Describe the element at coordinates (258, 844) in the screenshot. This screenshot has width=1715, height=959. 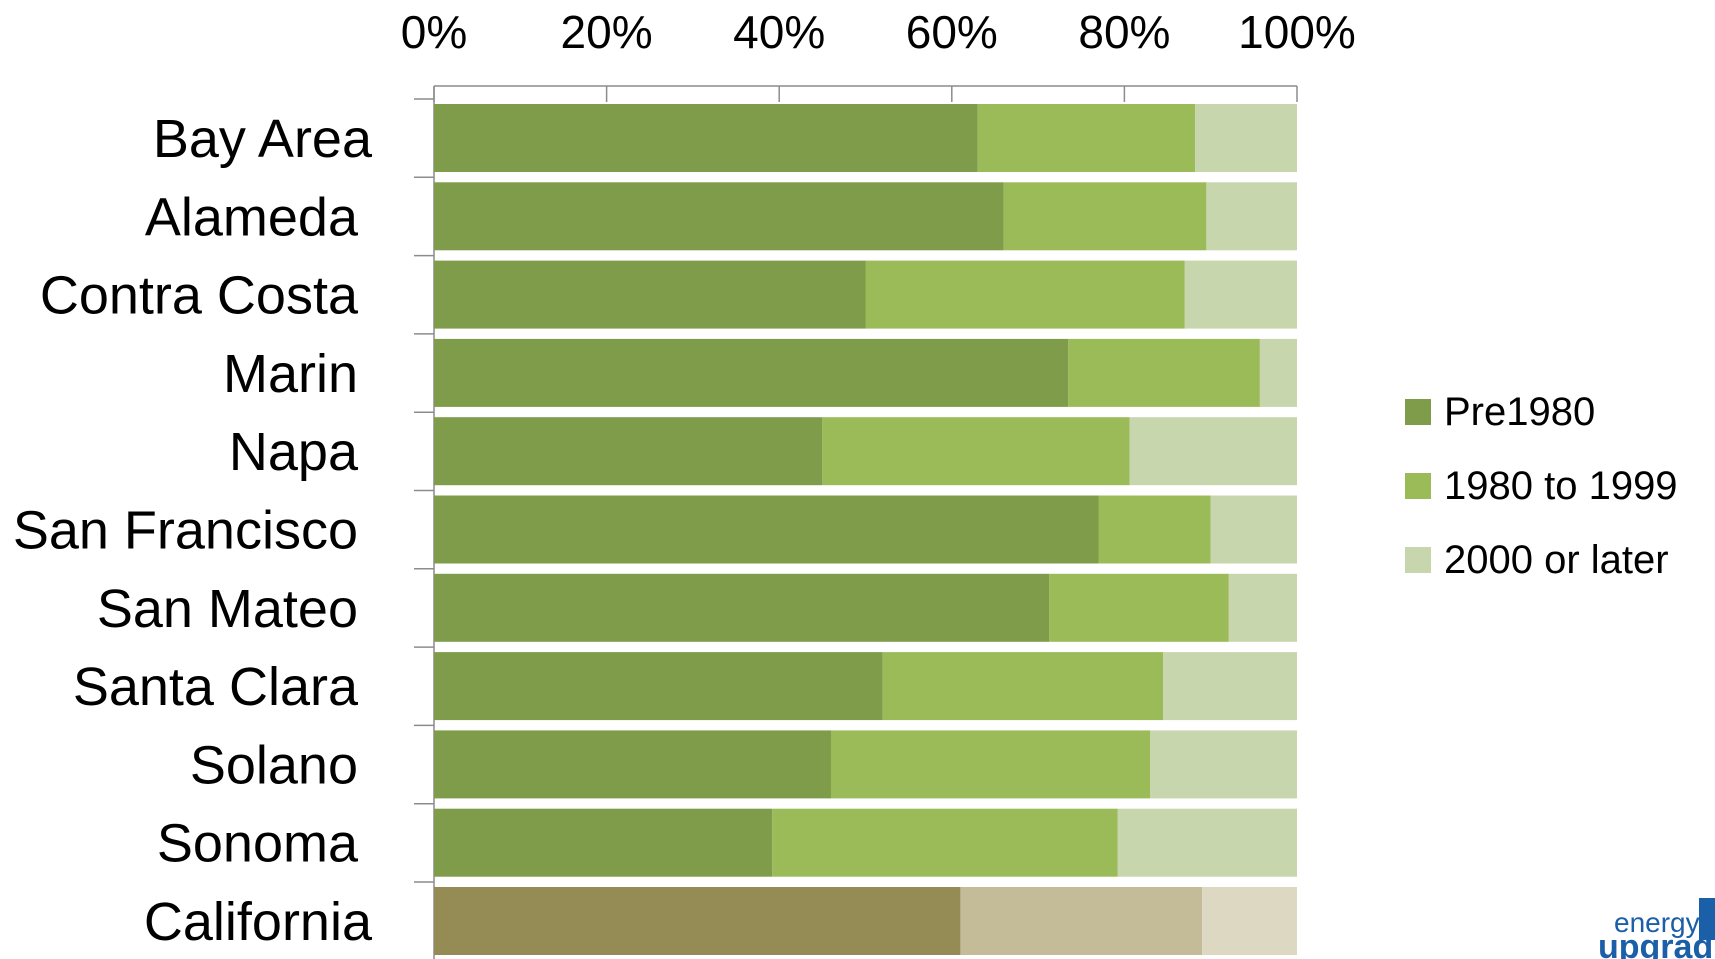
I see `category-label: Sonoma` at that location.